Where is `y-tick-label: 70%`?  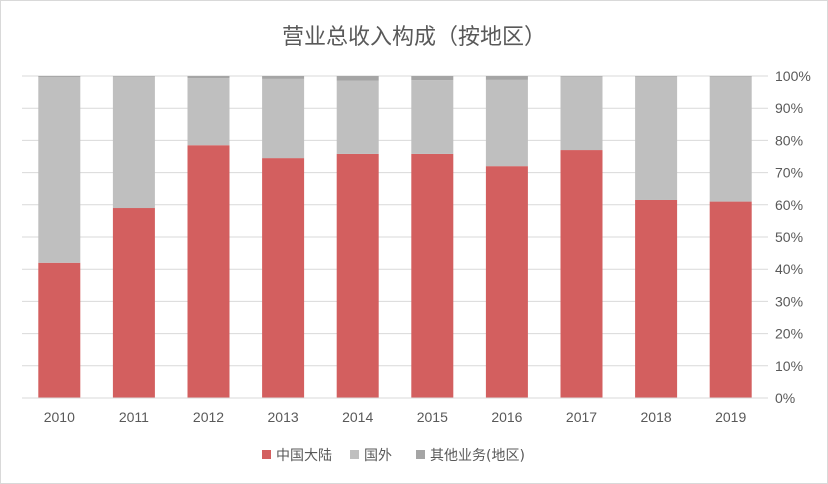
y-tick-label: 70% is located at coordinates (789, 173).